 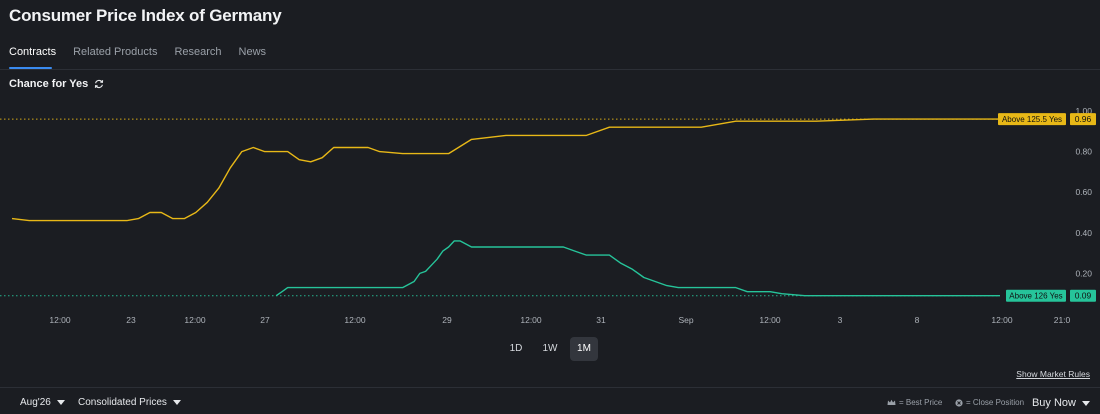 I want to click on chance-header: Chance for Yes, so click(x=56, y=84).